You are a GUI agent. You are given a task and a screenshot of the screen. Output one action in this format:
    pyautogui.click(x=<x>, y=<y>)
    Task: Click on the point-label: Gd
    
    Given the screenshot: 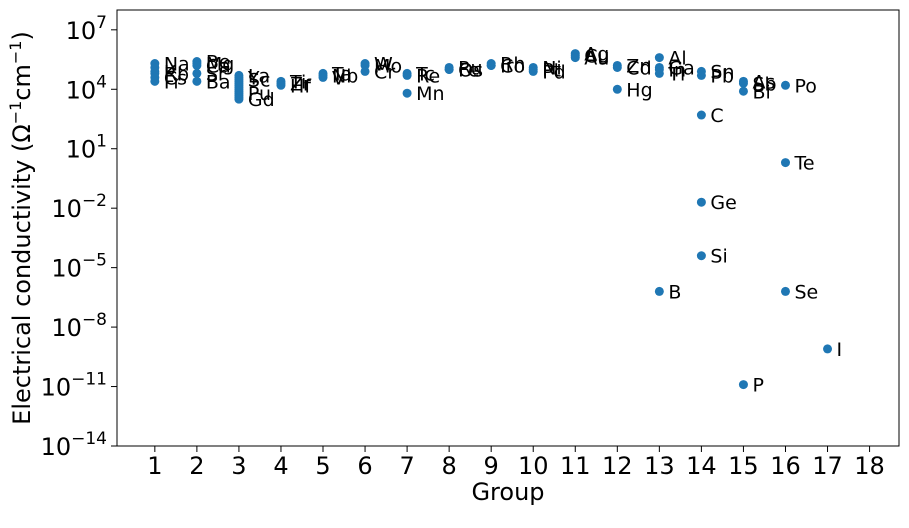 What is the action you would take?
    pyautogui.click(x=261, y=100)
    